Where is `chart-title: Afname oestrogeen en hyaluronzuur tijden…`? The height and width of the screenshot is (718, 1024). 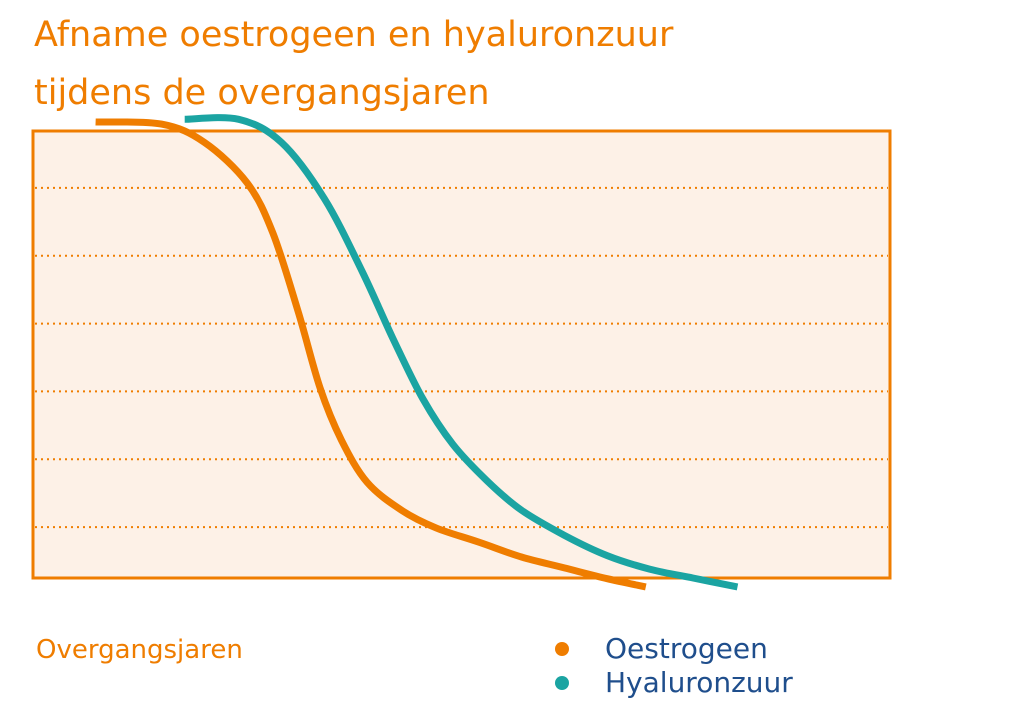
chart-title: Afname oestrogeen en hyaluronzuur tijden… is located at coordinates (484, 64).